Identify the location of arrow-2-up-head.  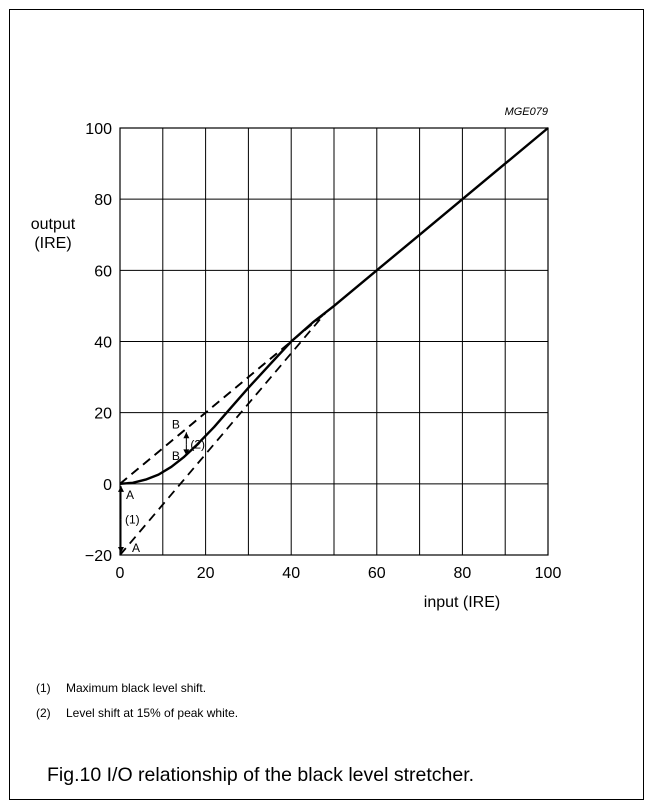
(186, 435).